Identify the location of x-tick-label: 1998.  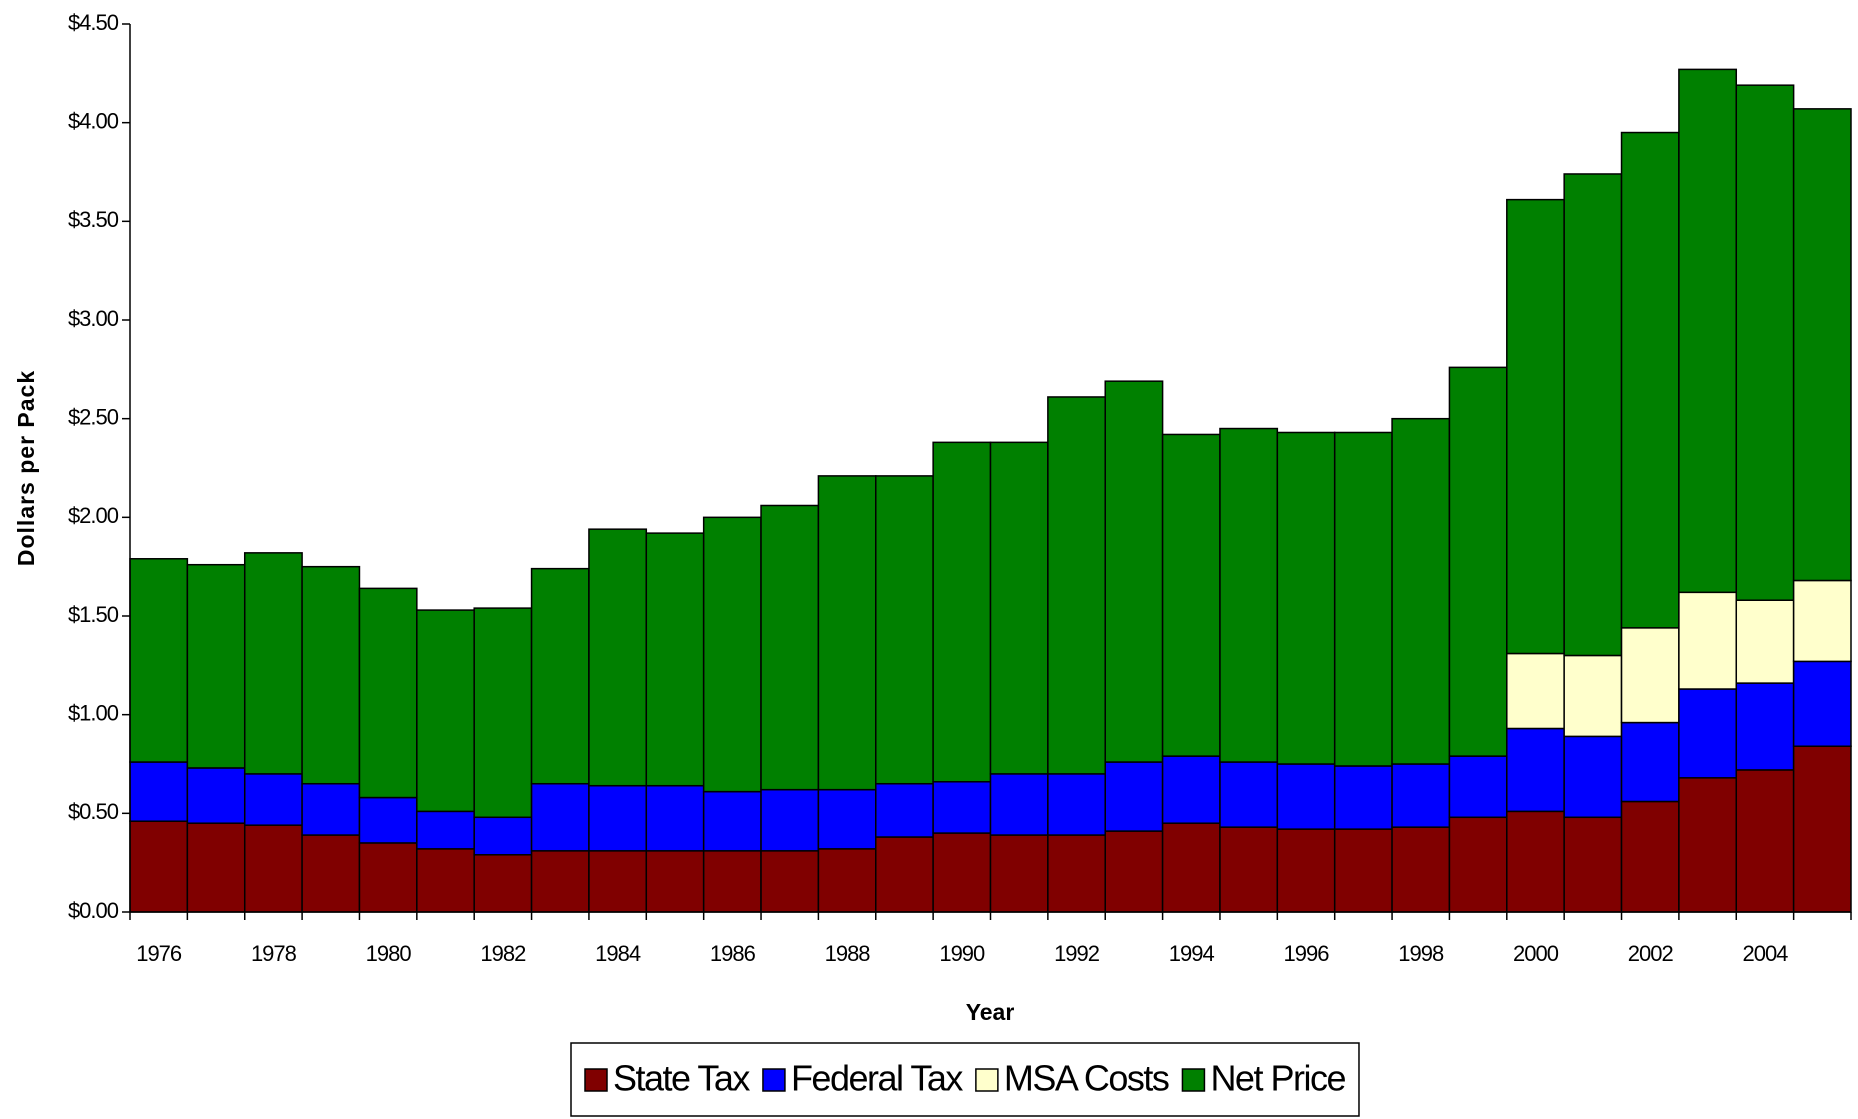
(1421, 953).